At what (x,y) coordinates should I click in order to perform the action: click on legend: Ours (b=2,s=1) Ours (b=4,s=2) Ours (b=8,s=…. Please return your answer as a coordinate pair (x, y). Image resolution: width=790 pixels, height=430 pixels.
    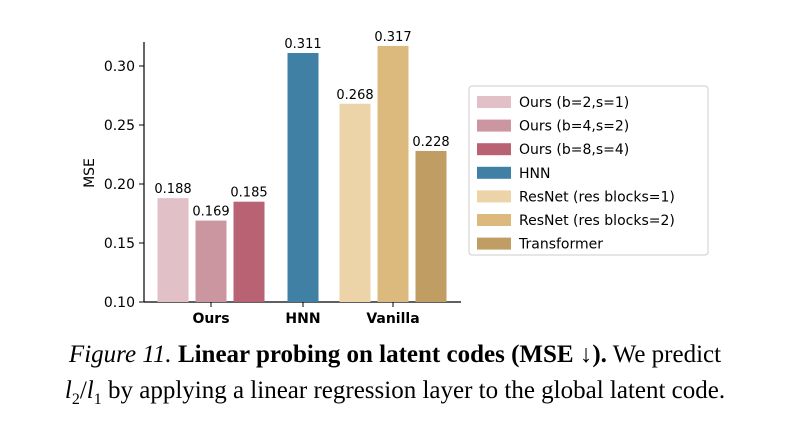
    Looking at the image, I should click on (588, 170).